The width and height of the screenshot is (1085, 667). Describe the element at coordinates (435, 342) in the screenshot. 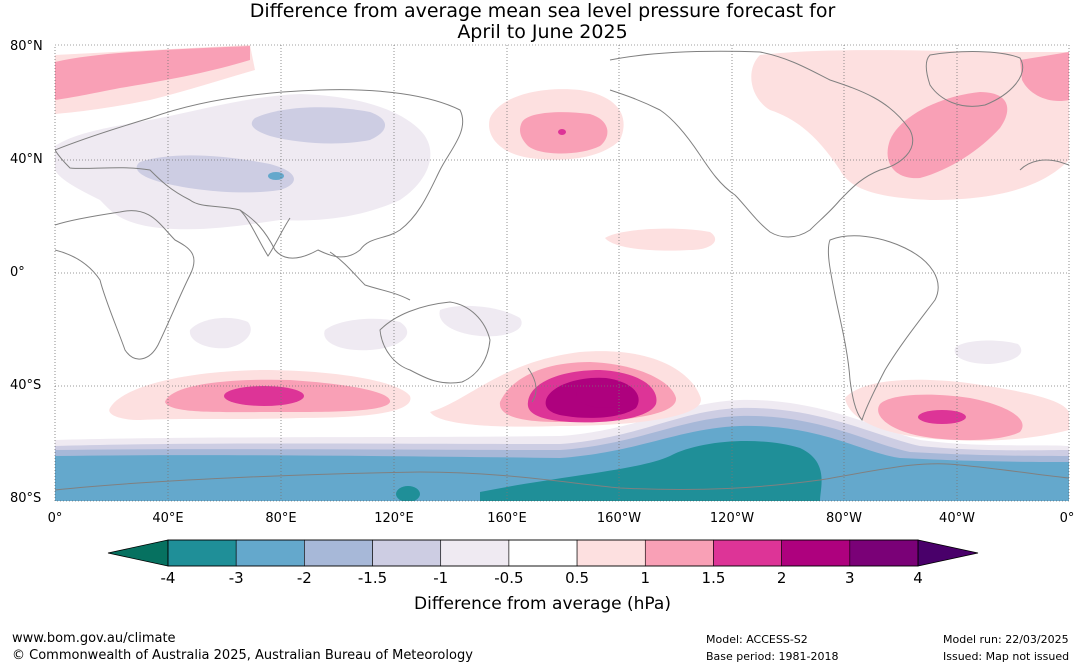

I see `australia-outline` at that location.